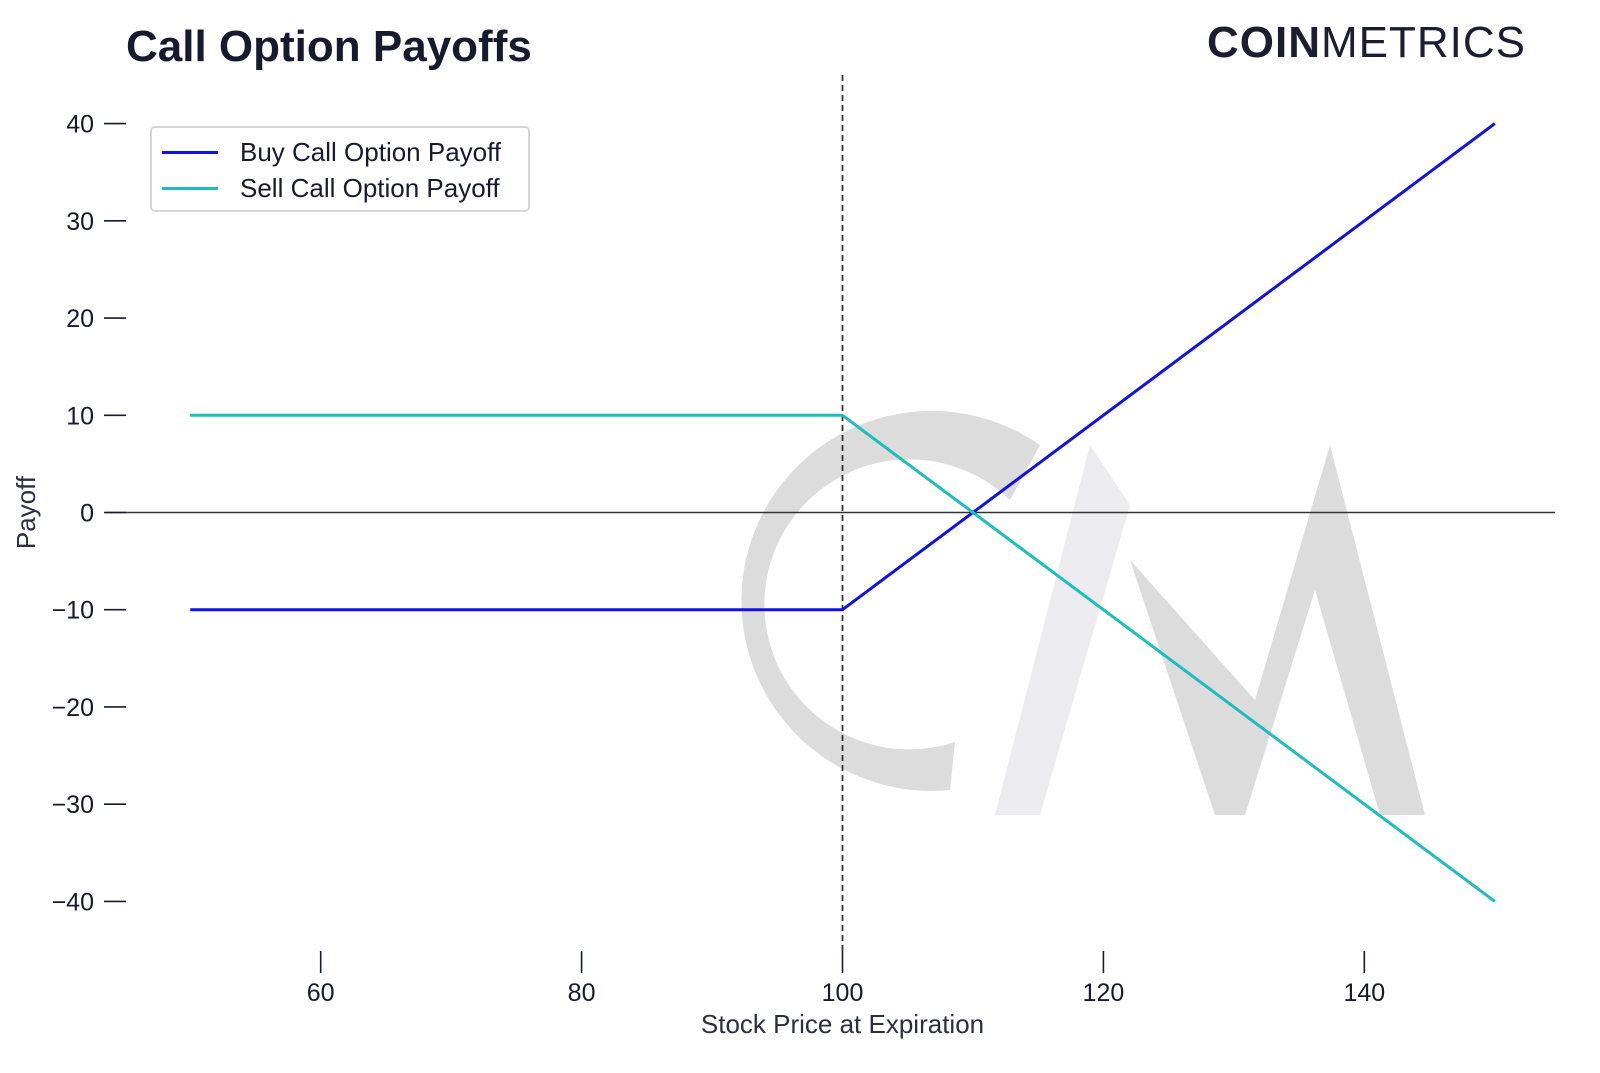  I want to click on x-tick-label: 80, so click(582, 993).